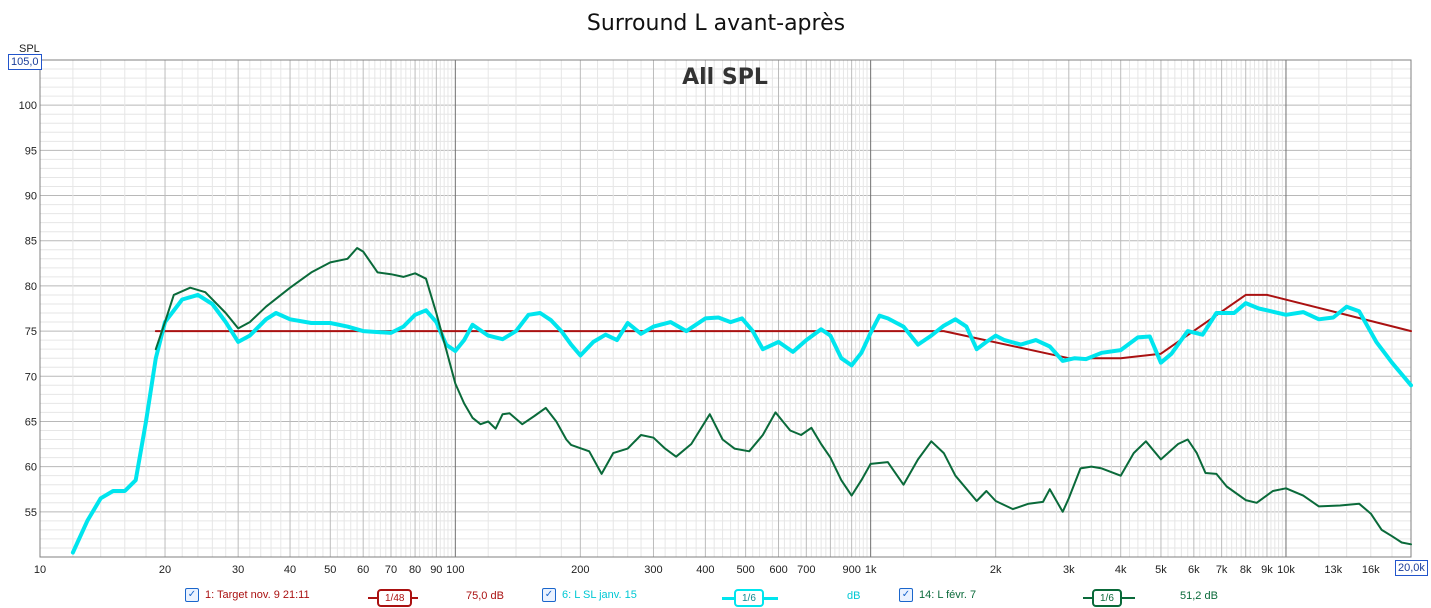 This screenshot has width=1431, height=608. I want to click on chart-title: Surround L avant-après, so click(716, 23).